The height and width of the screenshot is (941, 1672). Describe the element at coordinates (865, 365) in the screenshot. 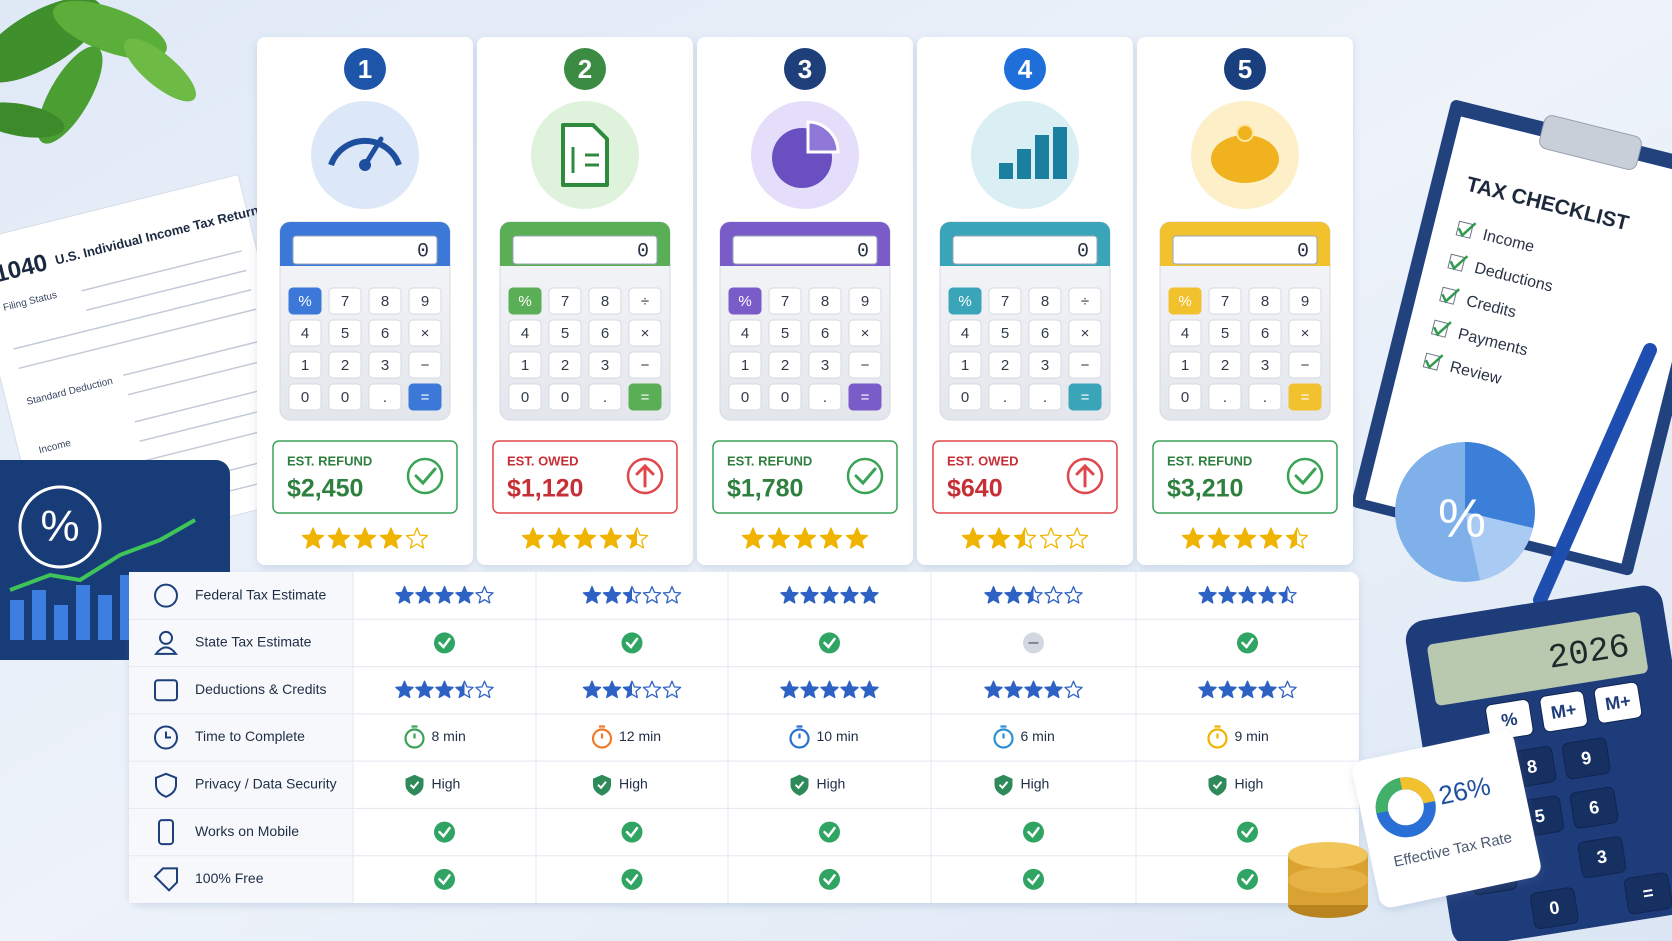

I see `calculator-key-label: −` at that location.